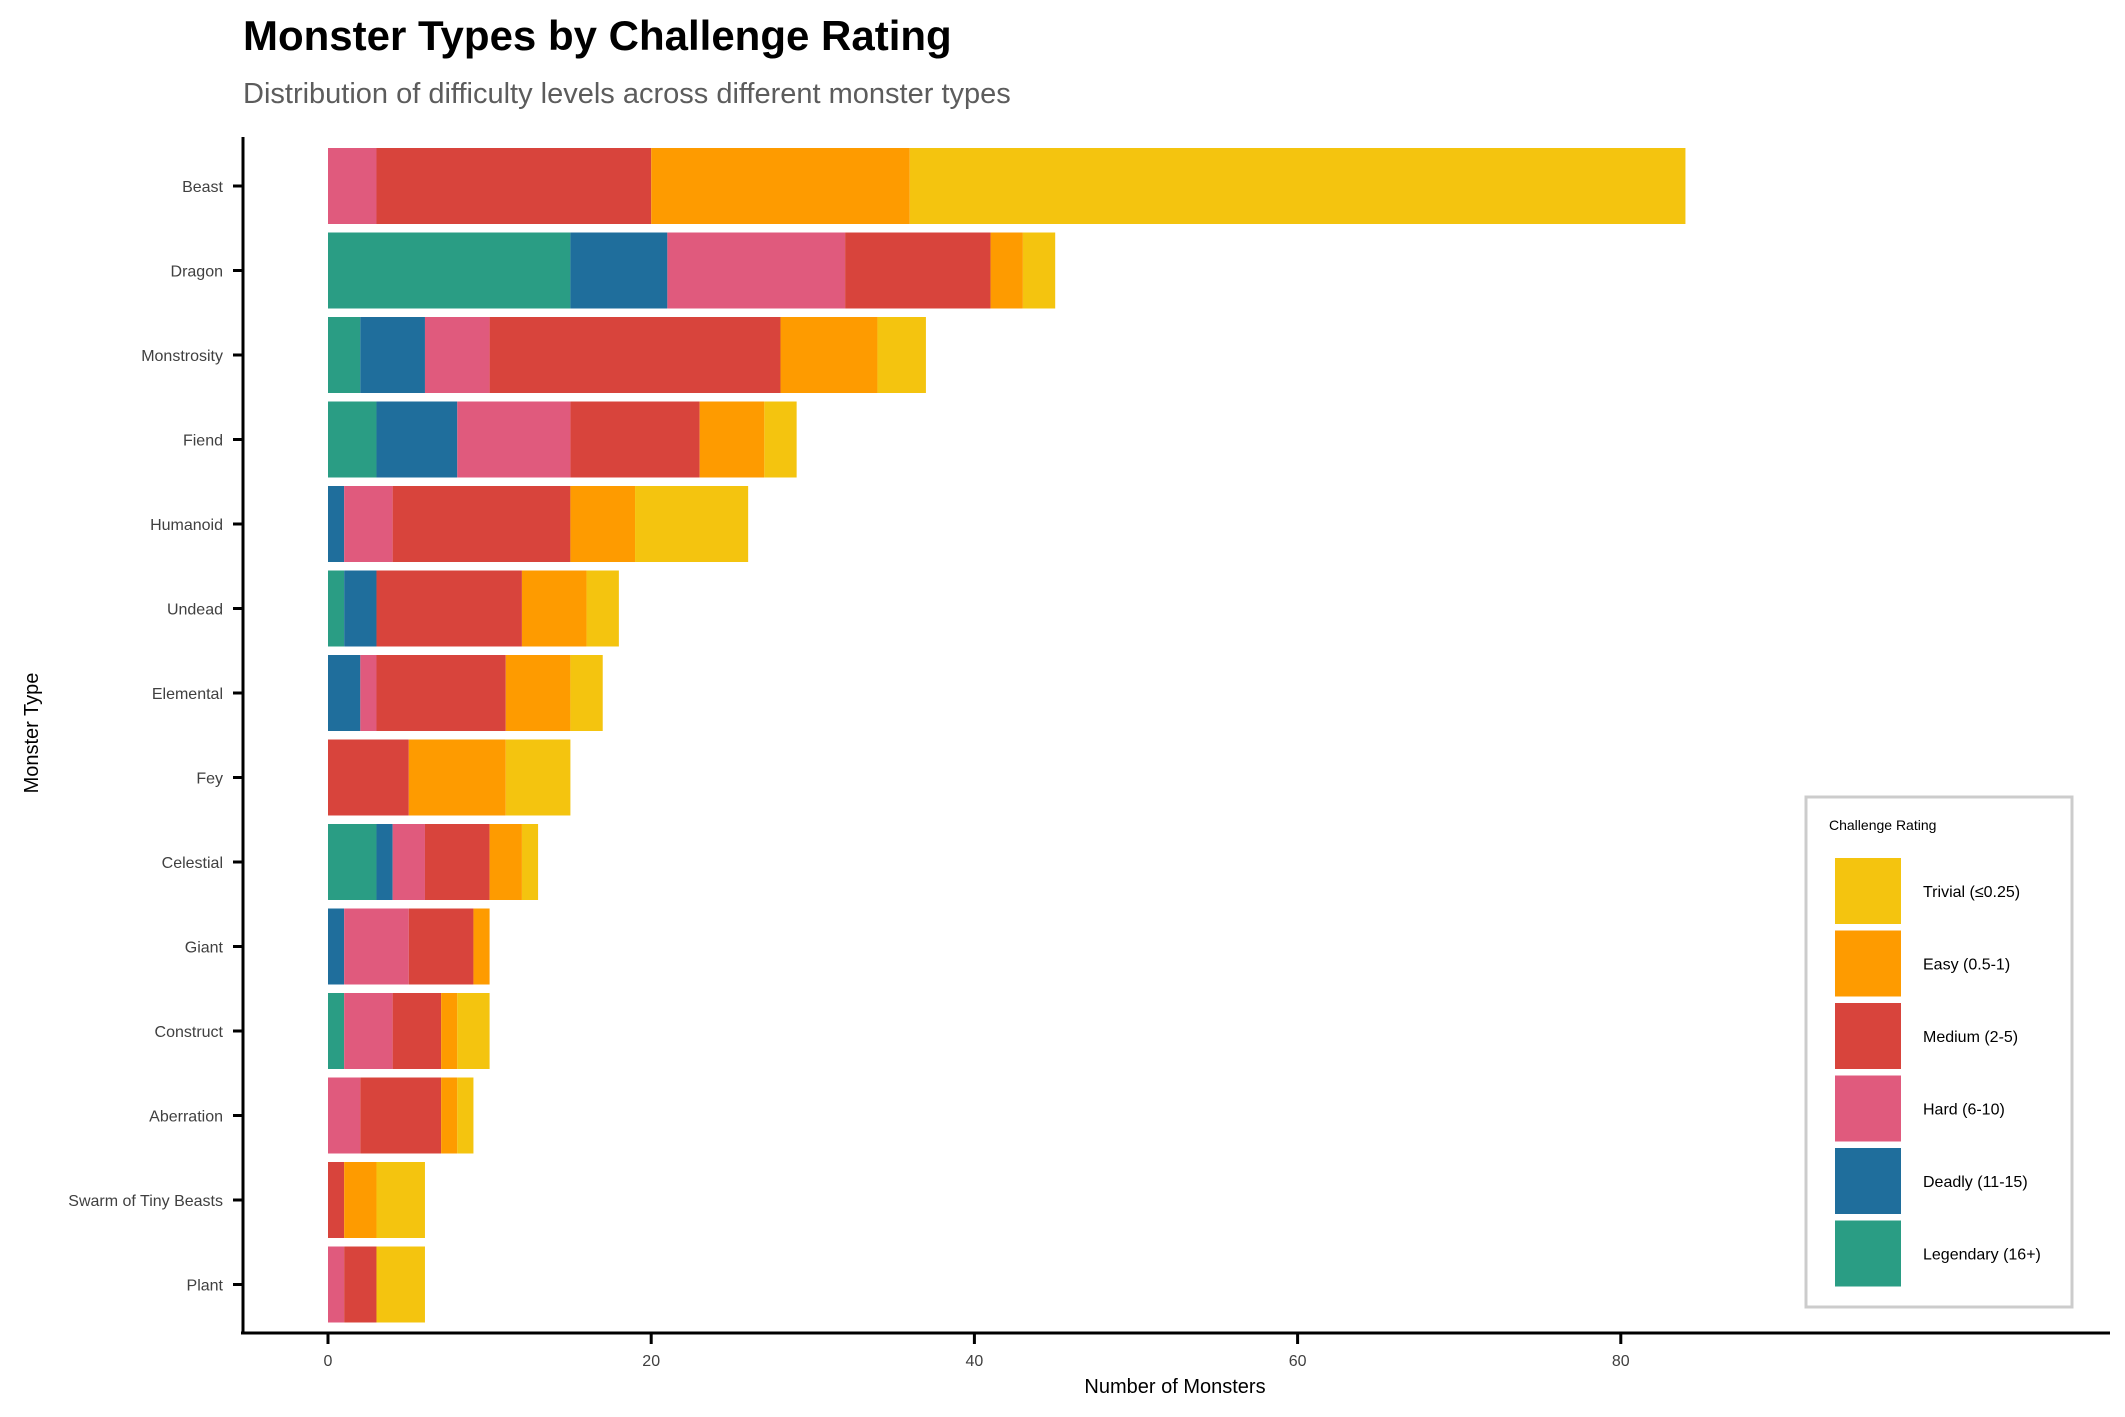  I want to click on y-tick-label: Aberration, so click(186, 1117).